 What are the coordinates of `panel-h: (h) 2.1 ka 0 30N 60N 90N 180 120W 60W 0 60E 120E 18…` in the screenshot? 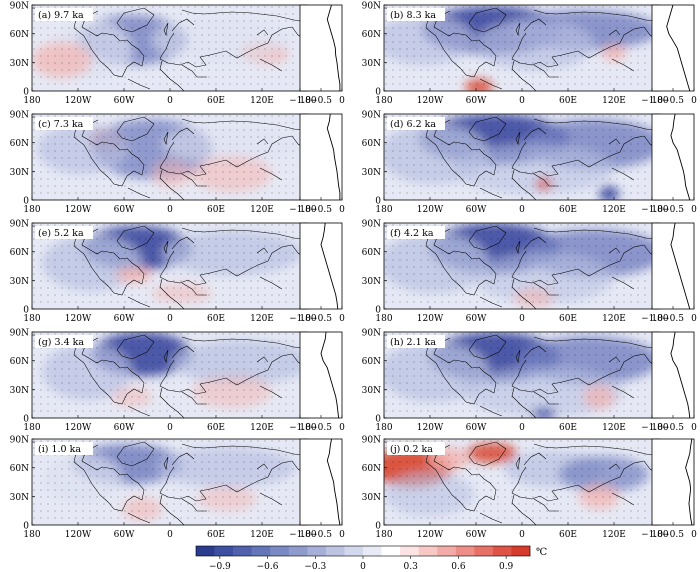 It's located at (529, 381).